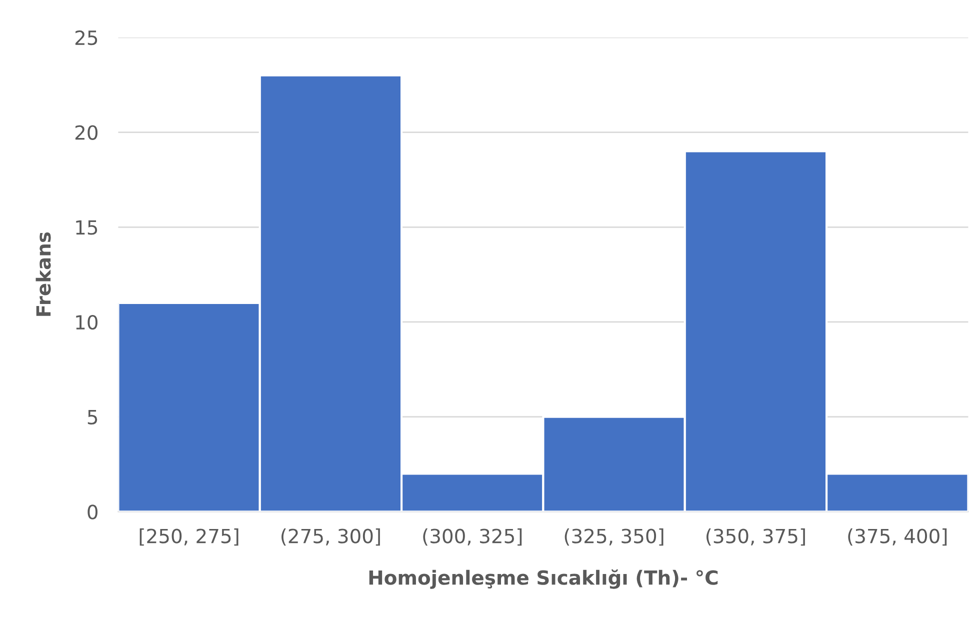 The height and width of the screenshot is (624, 977). I want to click on x-axis-title: Homojenleşme Sıcaklığı (Th)- °C, so click(543, 579).